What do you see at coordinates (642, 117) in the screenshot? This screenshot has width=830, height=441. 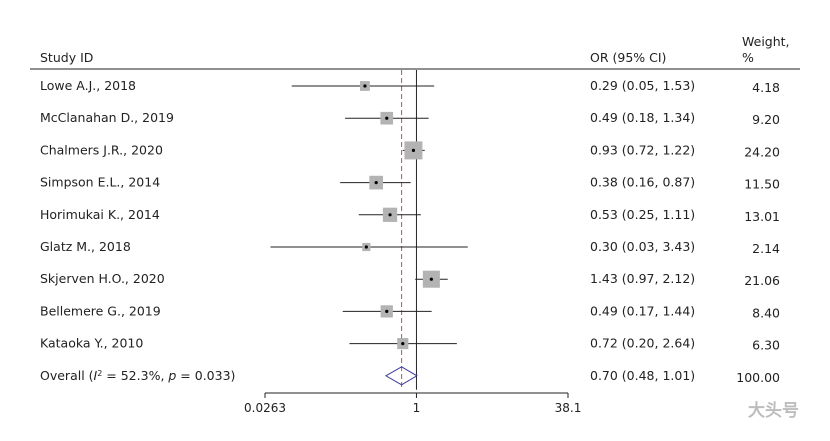 I see `or-ci-value: 0.49 (0.18, 1.34)` at bounding box center [642, 117].